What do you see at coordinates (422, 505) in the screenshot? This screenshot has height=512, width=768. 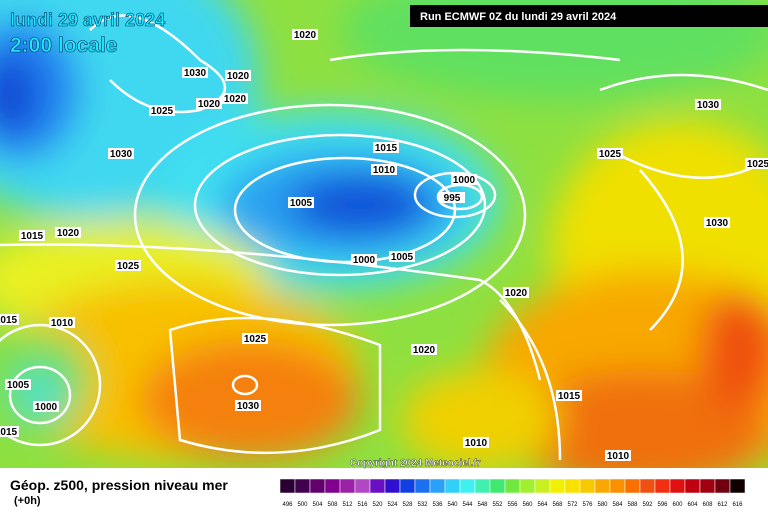 I see `colorbar-tick-label: 532` at bounding box center [422, 505].